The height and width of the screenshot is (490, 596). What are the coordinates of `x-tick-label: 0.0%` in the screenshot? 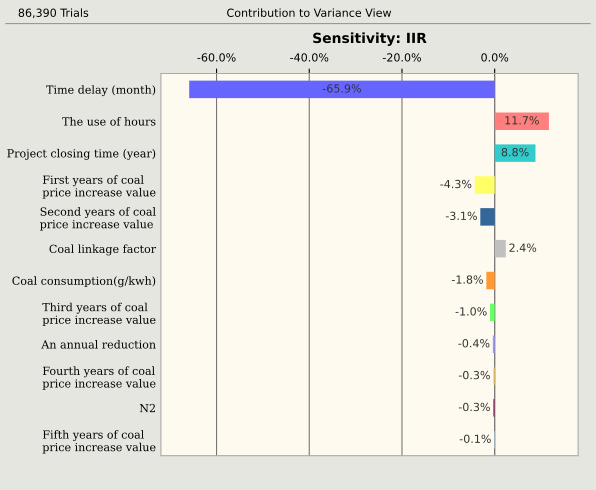 It's located at (494, 57).